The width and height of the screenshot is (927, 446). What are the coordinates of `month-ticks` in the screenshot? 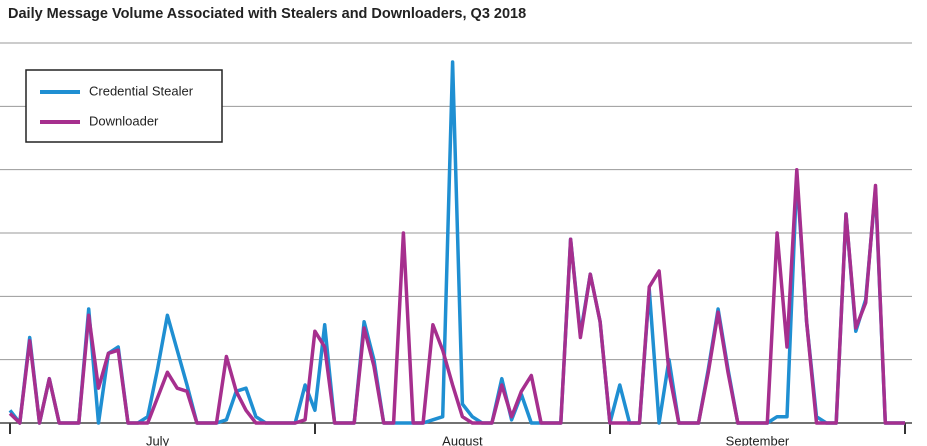 It's located at (457, 428).